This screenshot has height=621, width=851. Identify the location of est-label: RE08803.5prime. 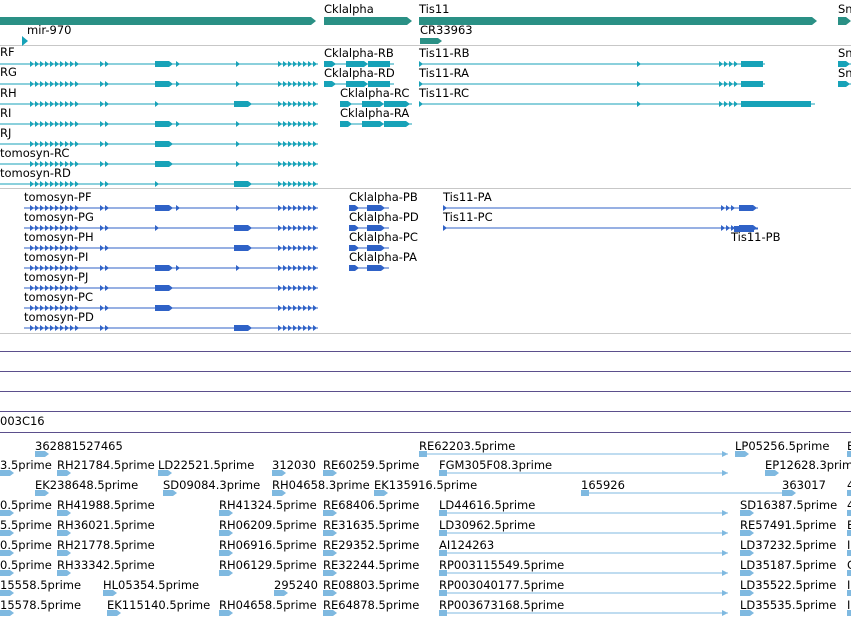
(371, 585).